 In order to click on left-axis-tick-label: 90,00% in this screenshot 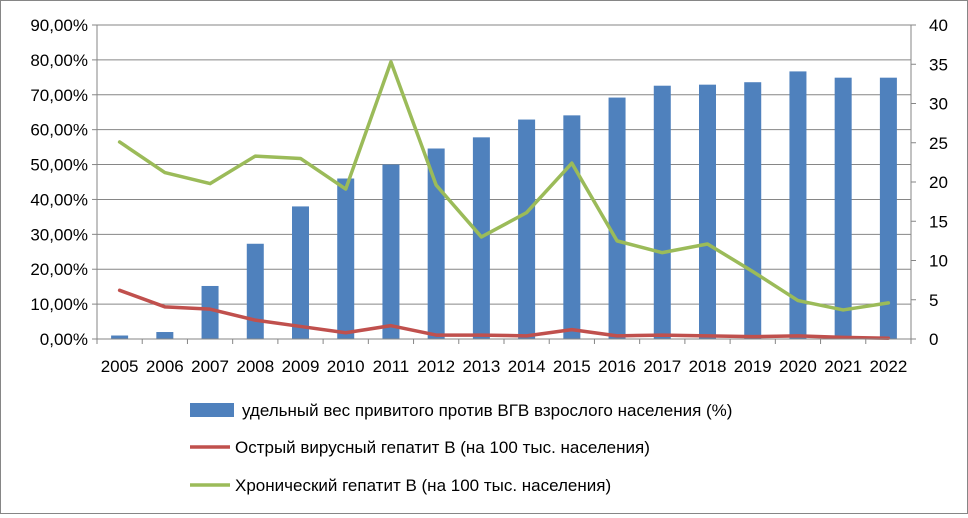, I will do `click(59, 25)`.